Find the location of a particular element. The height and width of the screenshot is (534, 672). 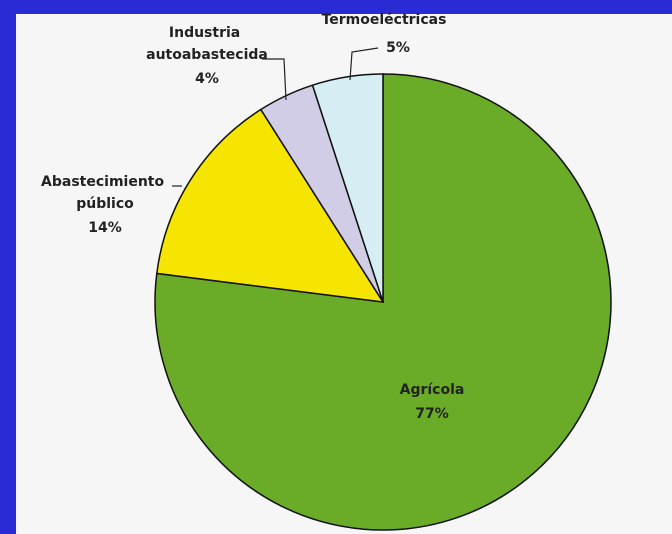

slice-value-label: 14% is located at coordinates (105, 228).